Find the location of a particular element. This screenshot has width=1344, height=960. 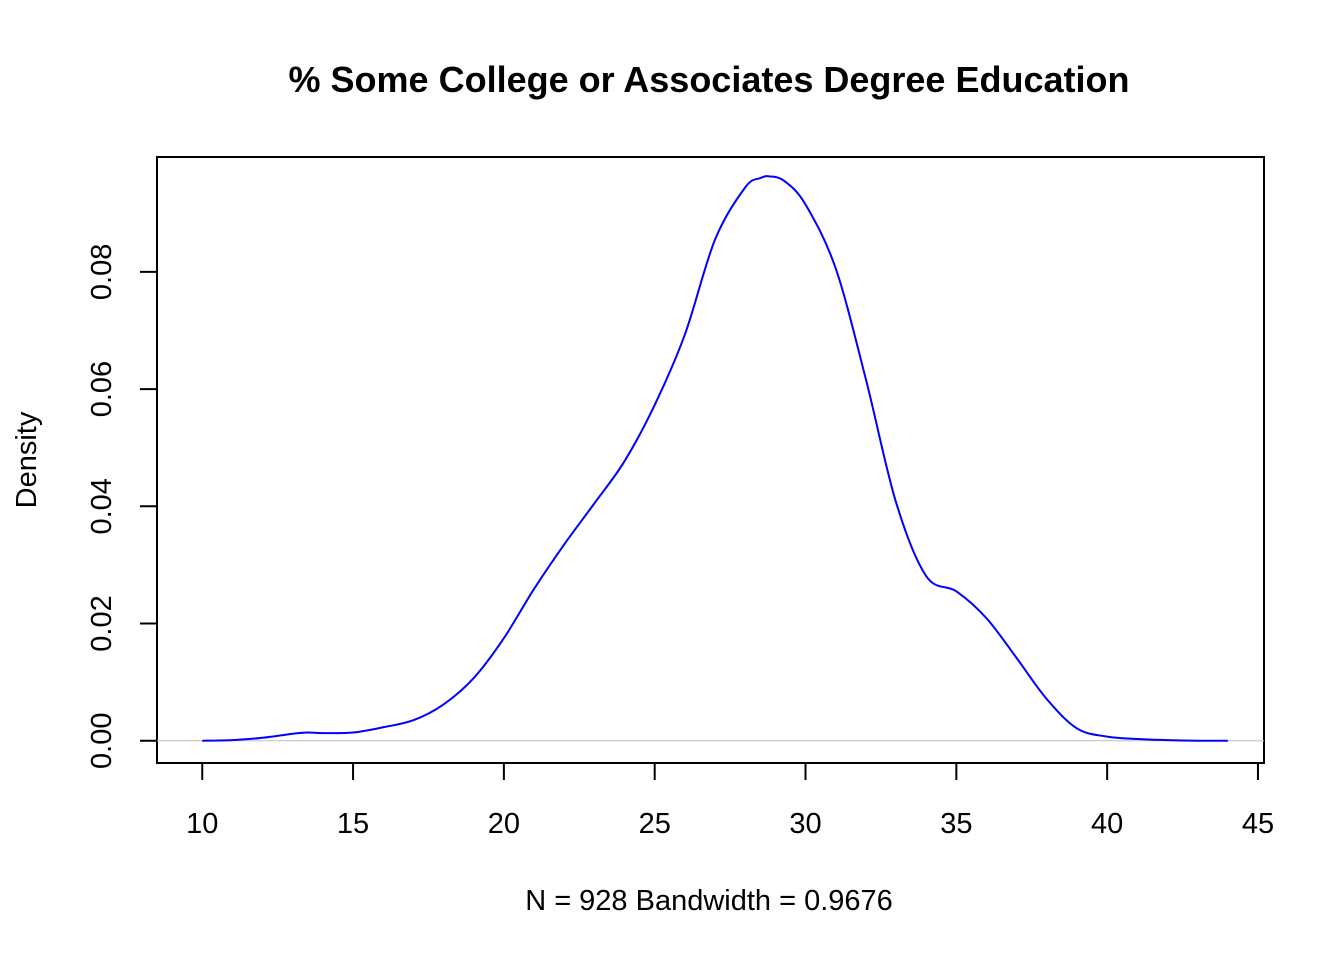

y-tick-label: 0.06 is located at coordinates (102, 389).